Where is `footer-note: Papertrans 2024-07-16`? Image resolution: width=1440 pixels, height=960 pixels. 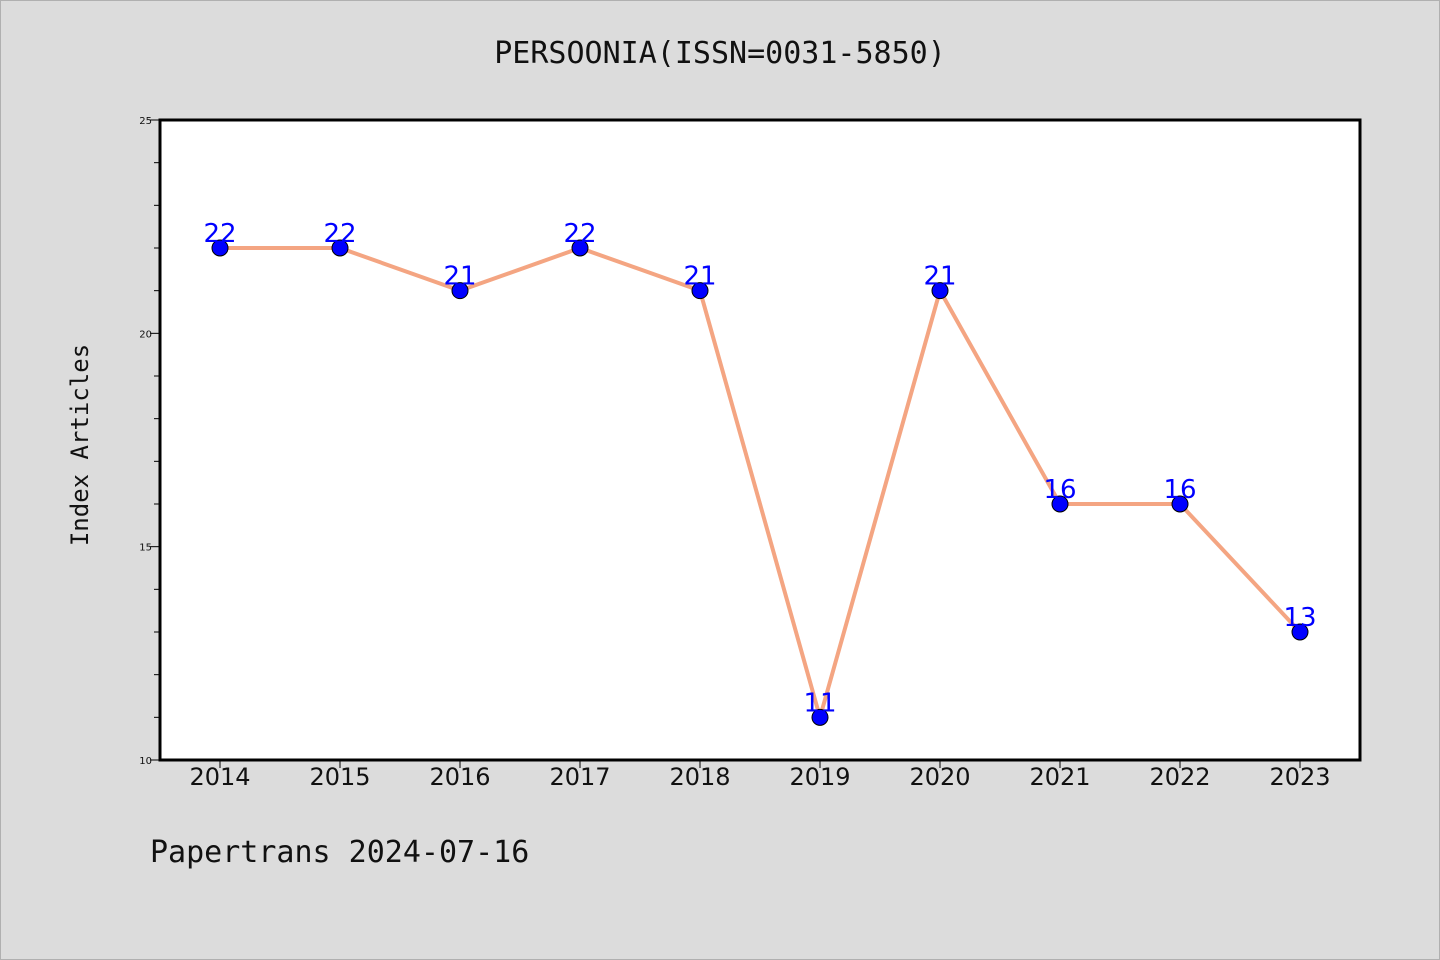
footer-note: Papertrans 2024-07-16 is located at coordinates (340, 852).